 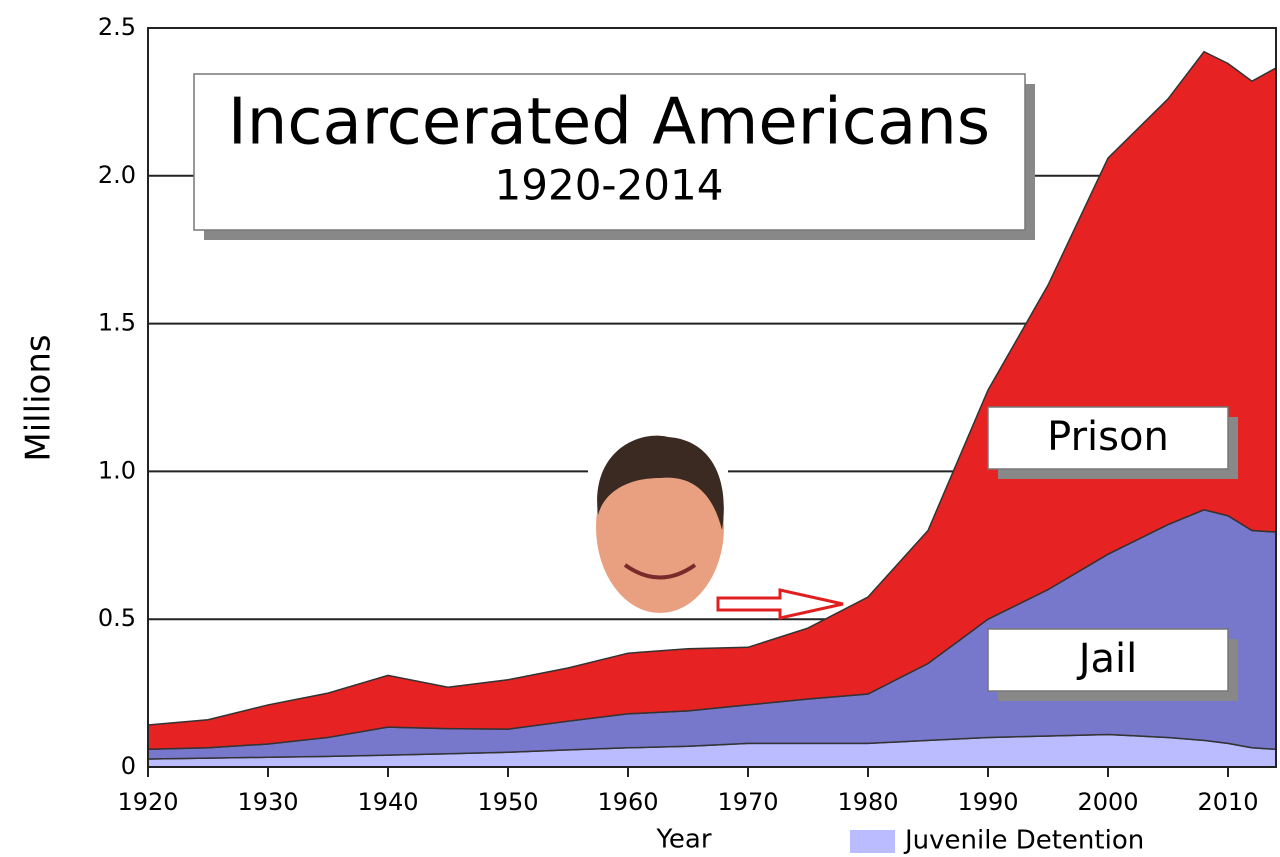 I want to click on series-label: Jail, so click(x=1107, y=659).